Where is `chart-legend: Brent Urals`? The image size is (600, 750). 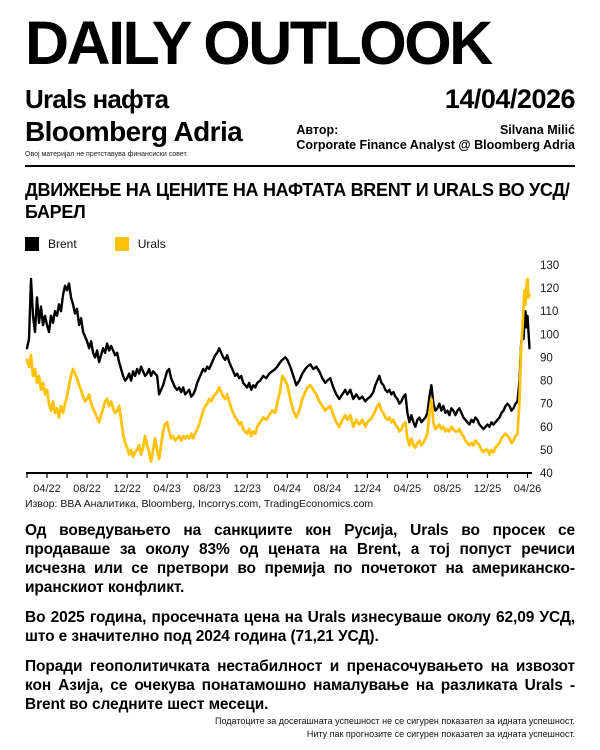
chart-legend: Brent Urals is located at coordinates (300, 243).